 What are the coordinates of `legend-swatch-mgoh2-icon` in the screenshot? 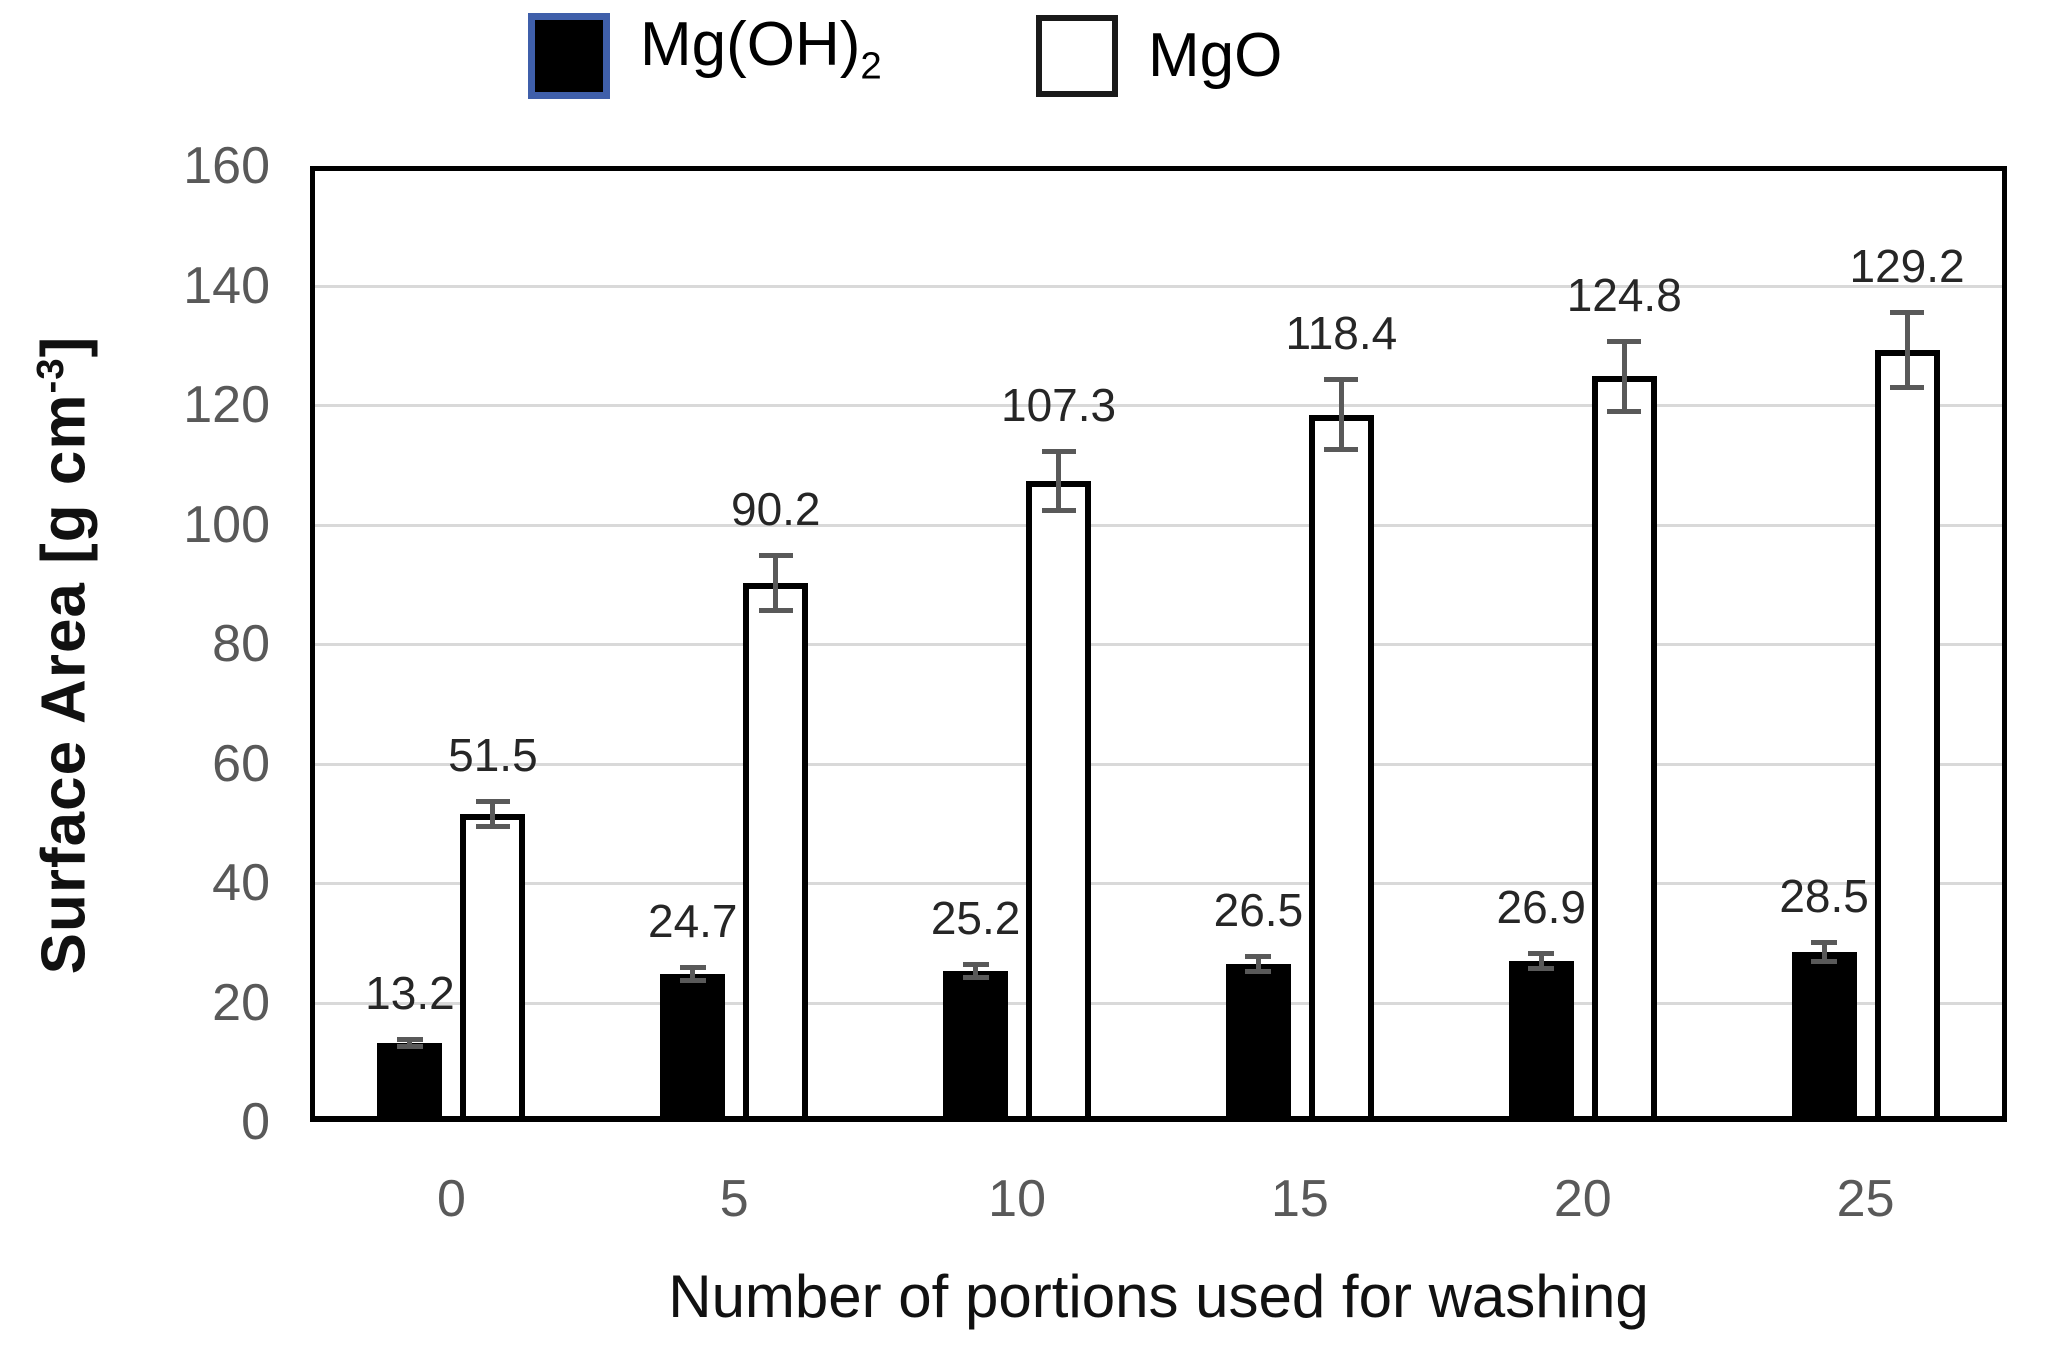 It's located at (569, 56).